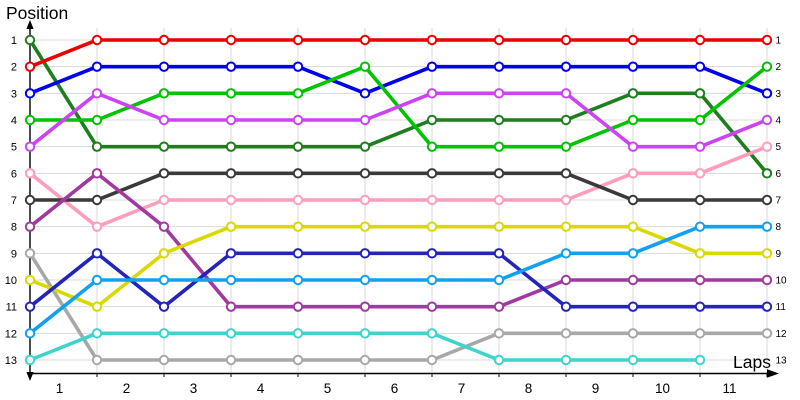 The width and height of the screenshot is (800, 400). What do you see at coordinates (779, 227) in the screenshot?
I see `y-tick-label-right: 8` at bounding box center [779, 227].